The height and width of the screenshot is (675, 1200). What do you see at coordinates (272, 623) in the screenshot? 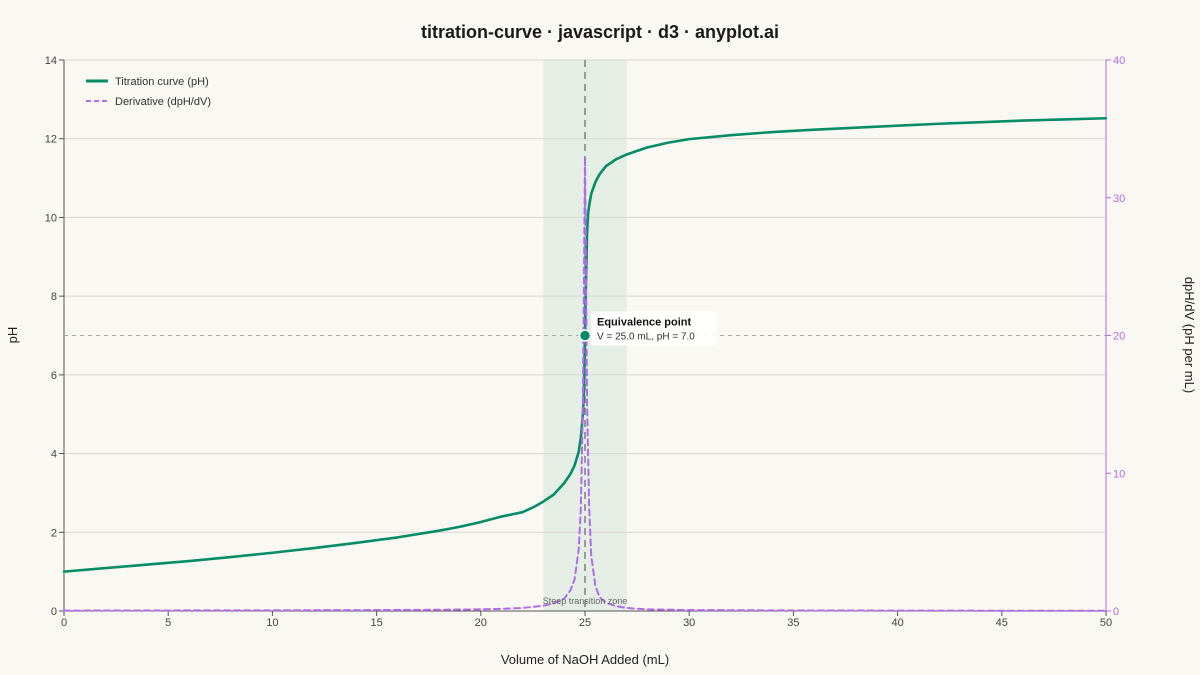
I see `x-tick-label: 10` at bounding box center [272, 623].